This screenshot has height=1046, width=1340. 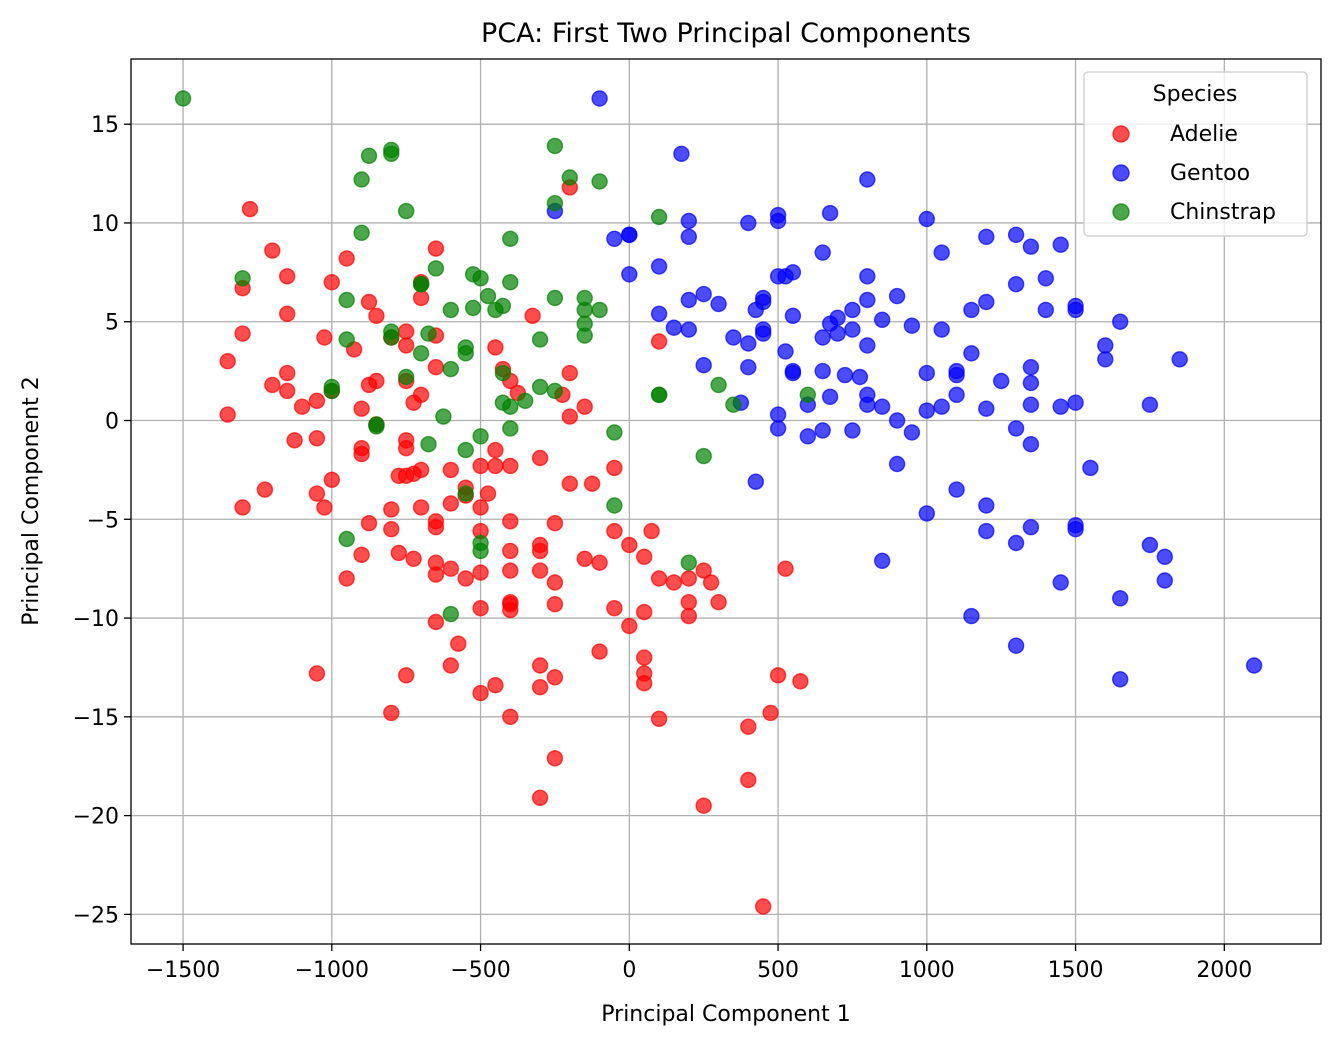 I want to click on y-tick-label: 5, so click(x=112, y=323).